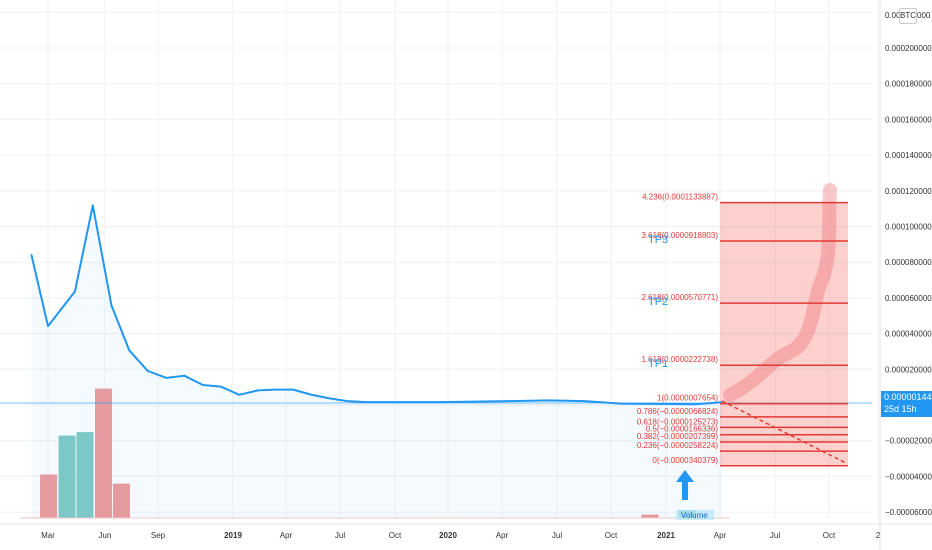 This screenshot has height=550, width=932. I want to click on price-tick-label: 0.00, so click(893, 15).